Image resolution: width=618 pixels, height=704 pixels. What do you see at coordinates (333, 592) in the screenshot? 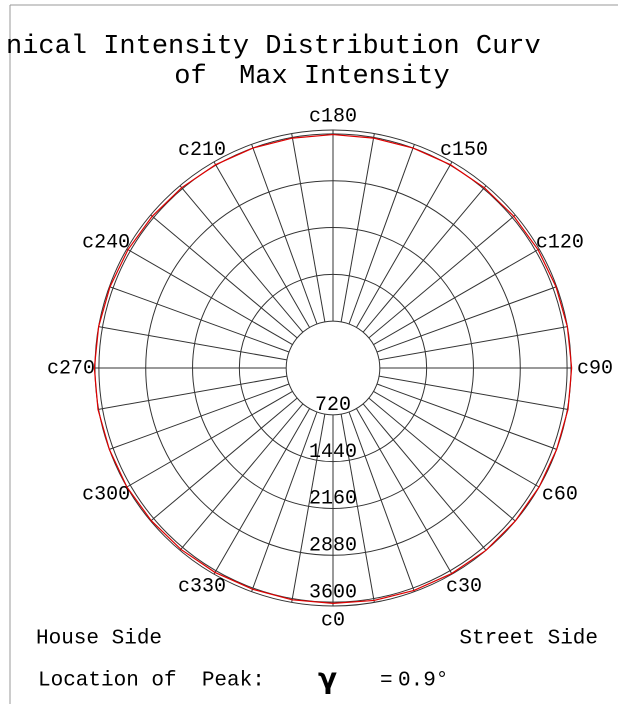
I see `r-tick-label: 3600` at bounding box center [333, 592].